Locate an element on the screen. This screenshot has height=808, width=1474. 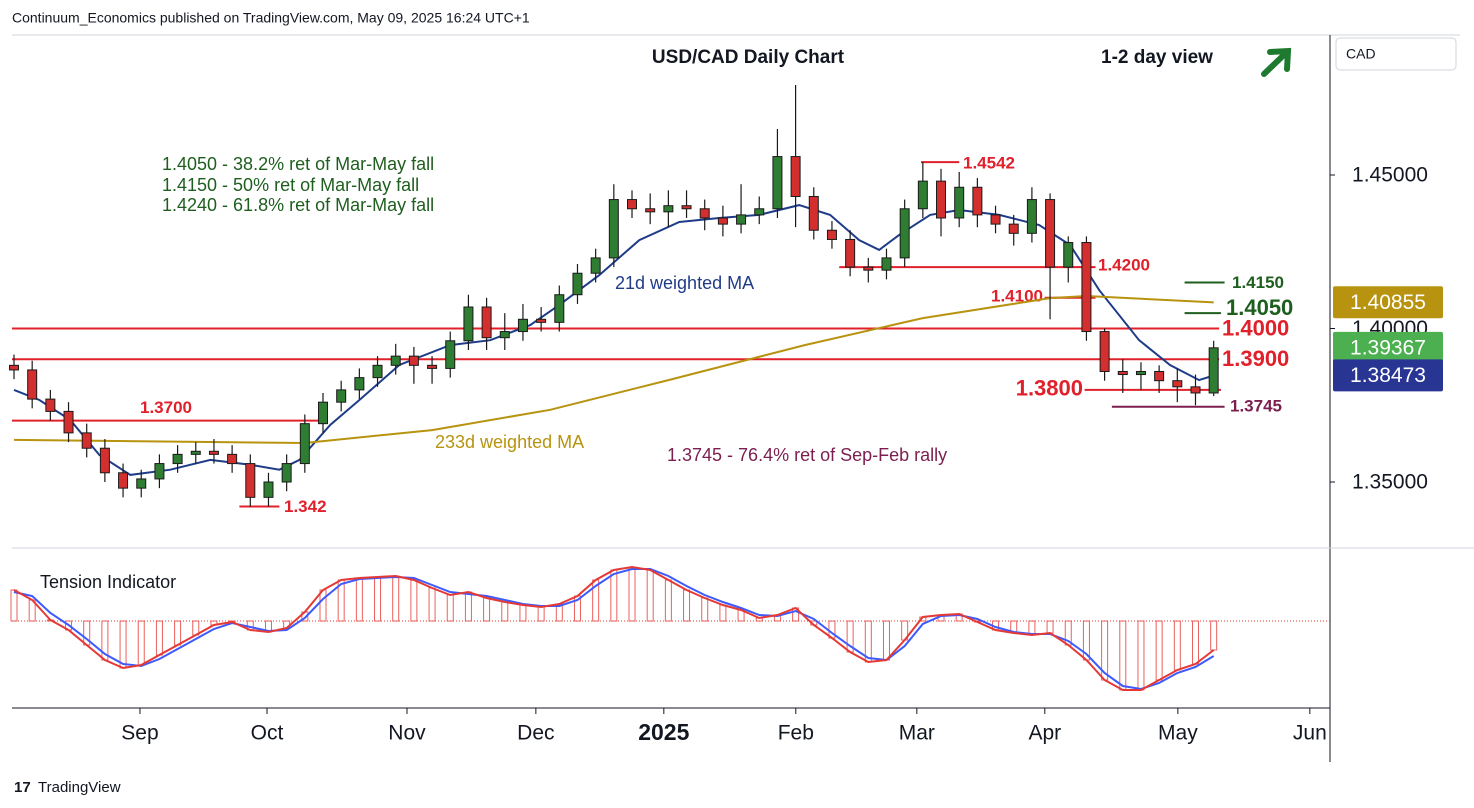
footer-logo: 17 is located at coordinates (22, 787).